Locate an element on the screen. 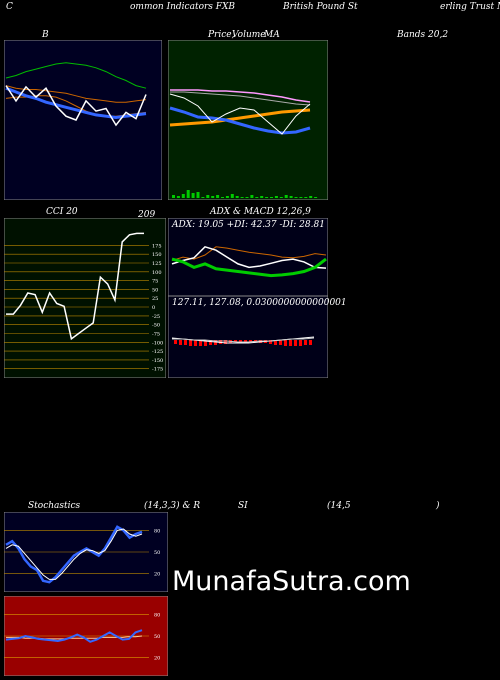 The width and height of the screenshot is (500, 680). adx-macd-chart is located at coordinates (248, 298).